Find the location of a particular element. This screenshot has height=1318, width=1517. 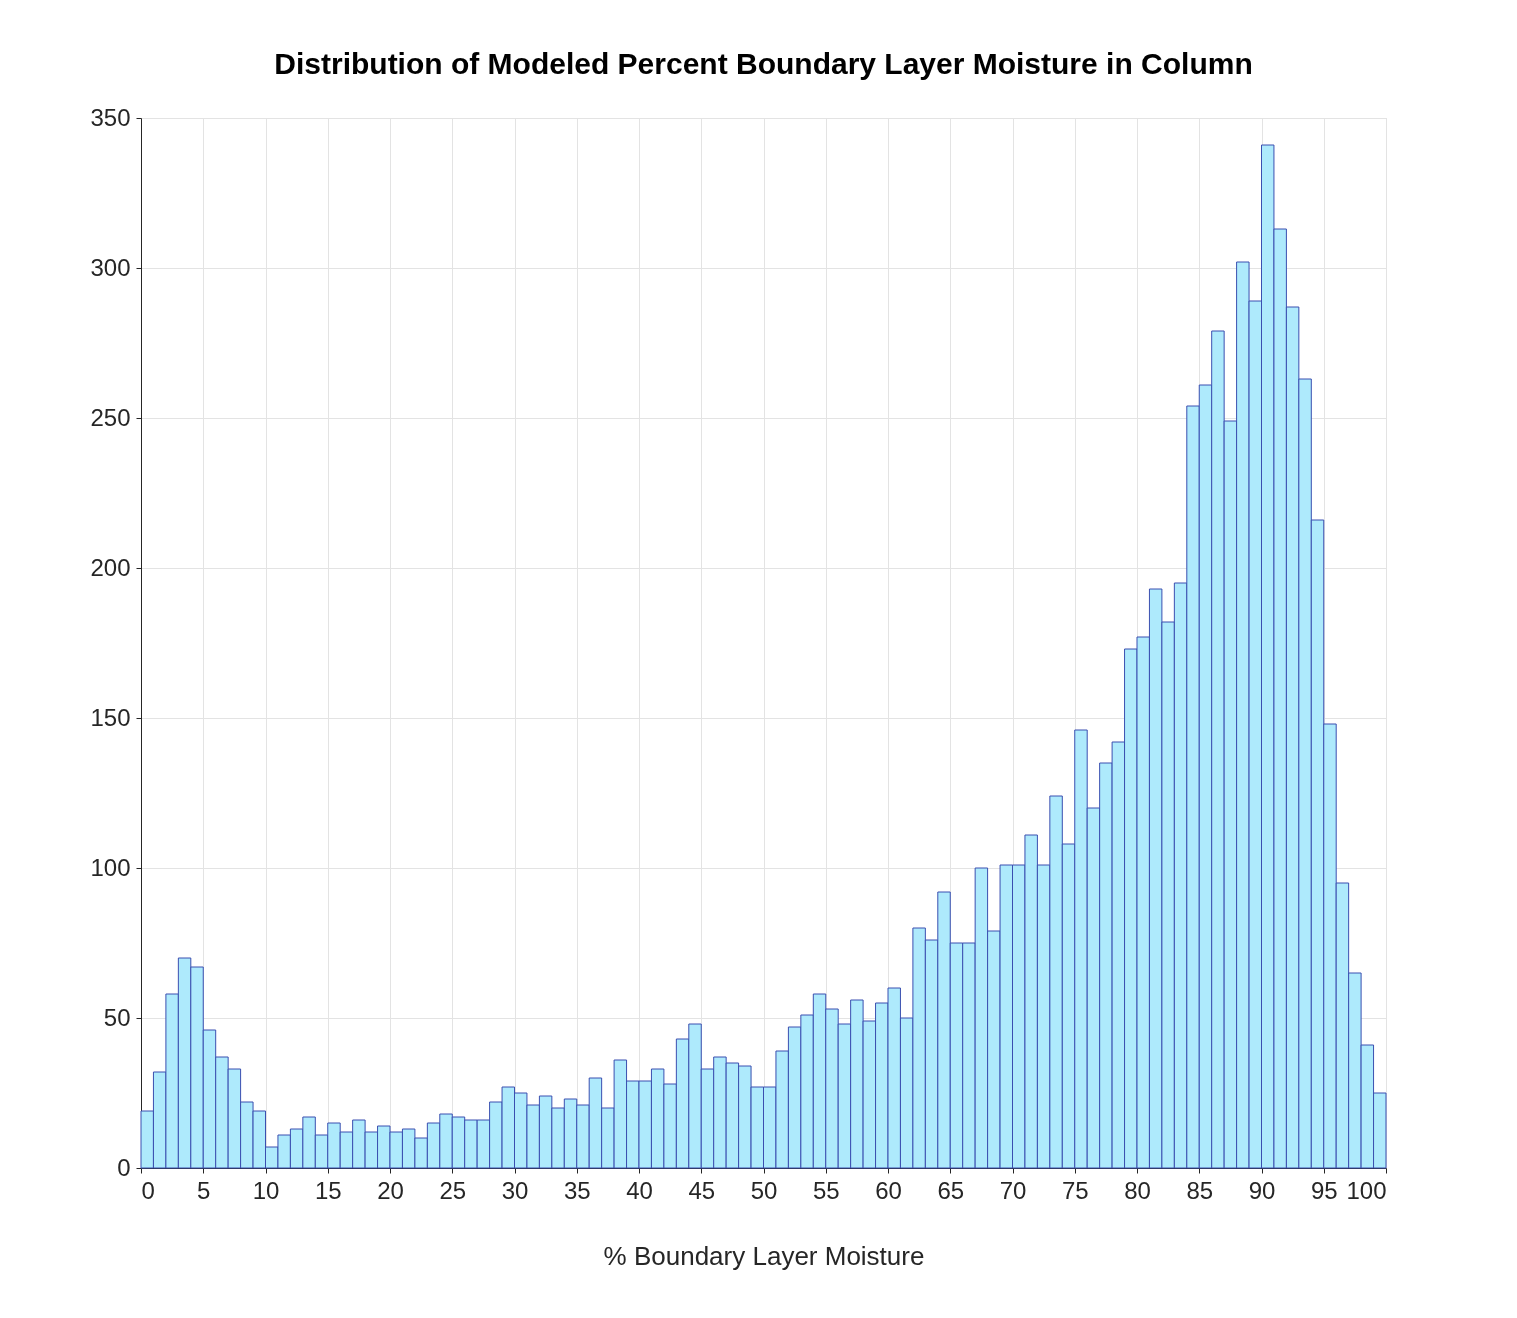

x-tick-label: 45 is located at coordinates (702, 1190).